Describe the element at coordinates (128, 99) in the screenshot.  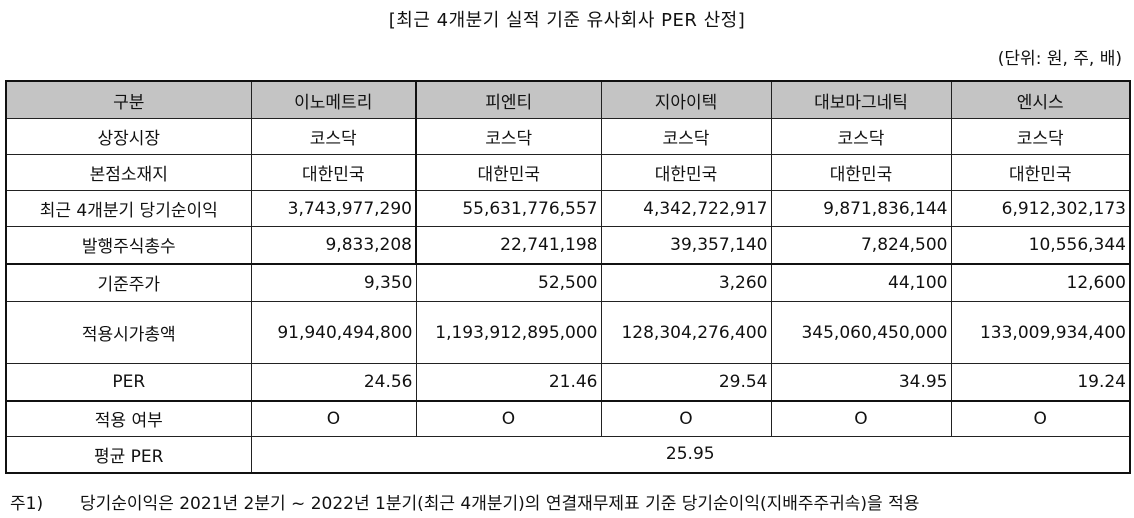
I see `header-cell: 구분` at that location.